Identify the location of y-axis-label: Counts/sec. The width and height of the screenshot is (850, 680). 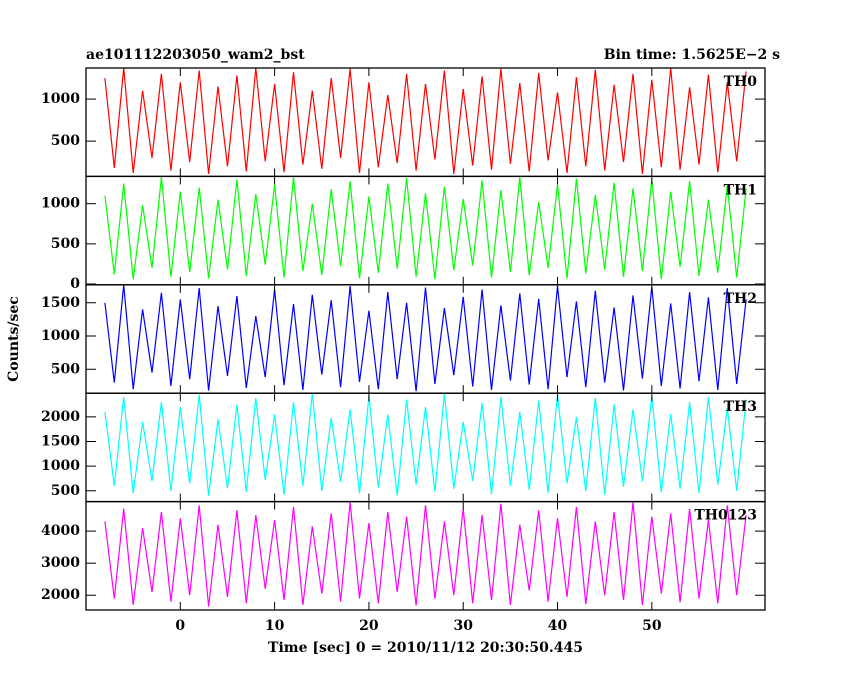
(14, 339).